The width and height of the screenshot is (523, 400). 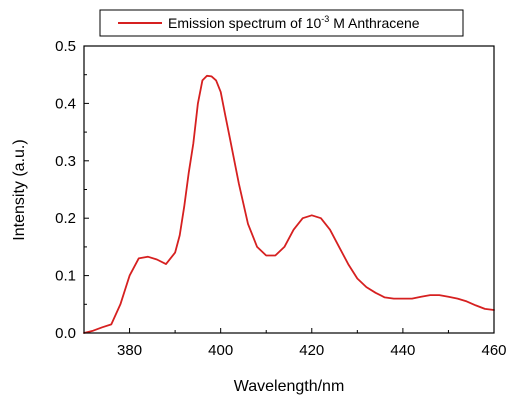 I want to click on x-tick-label: 400, so click(x=220, y=350).